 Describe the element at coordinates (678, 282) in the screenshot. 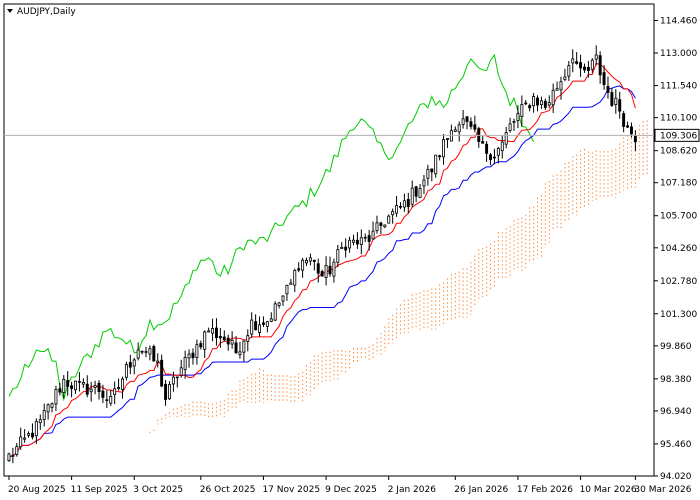

I see `y-tick-label: 102.780` at that location.